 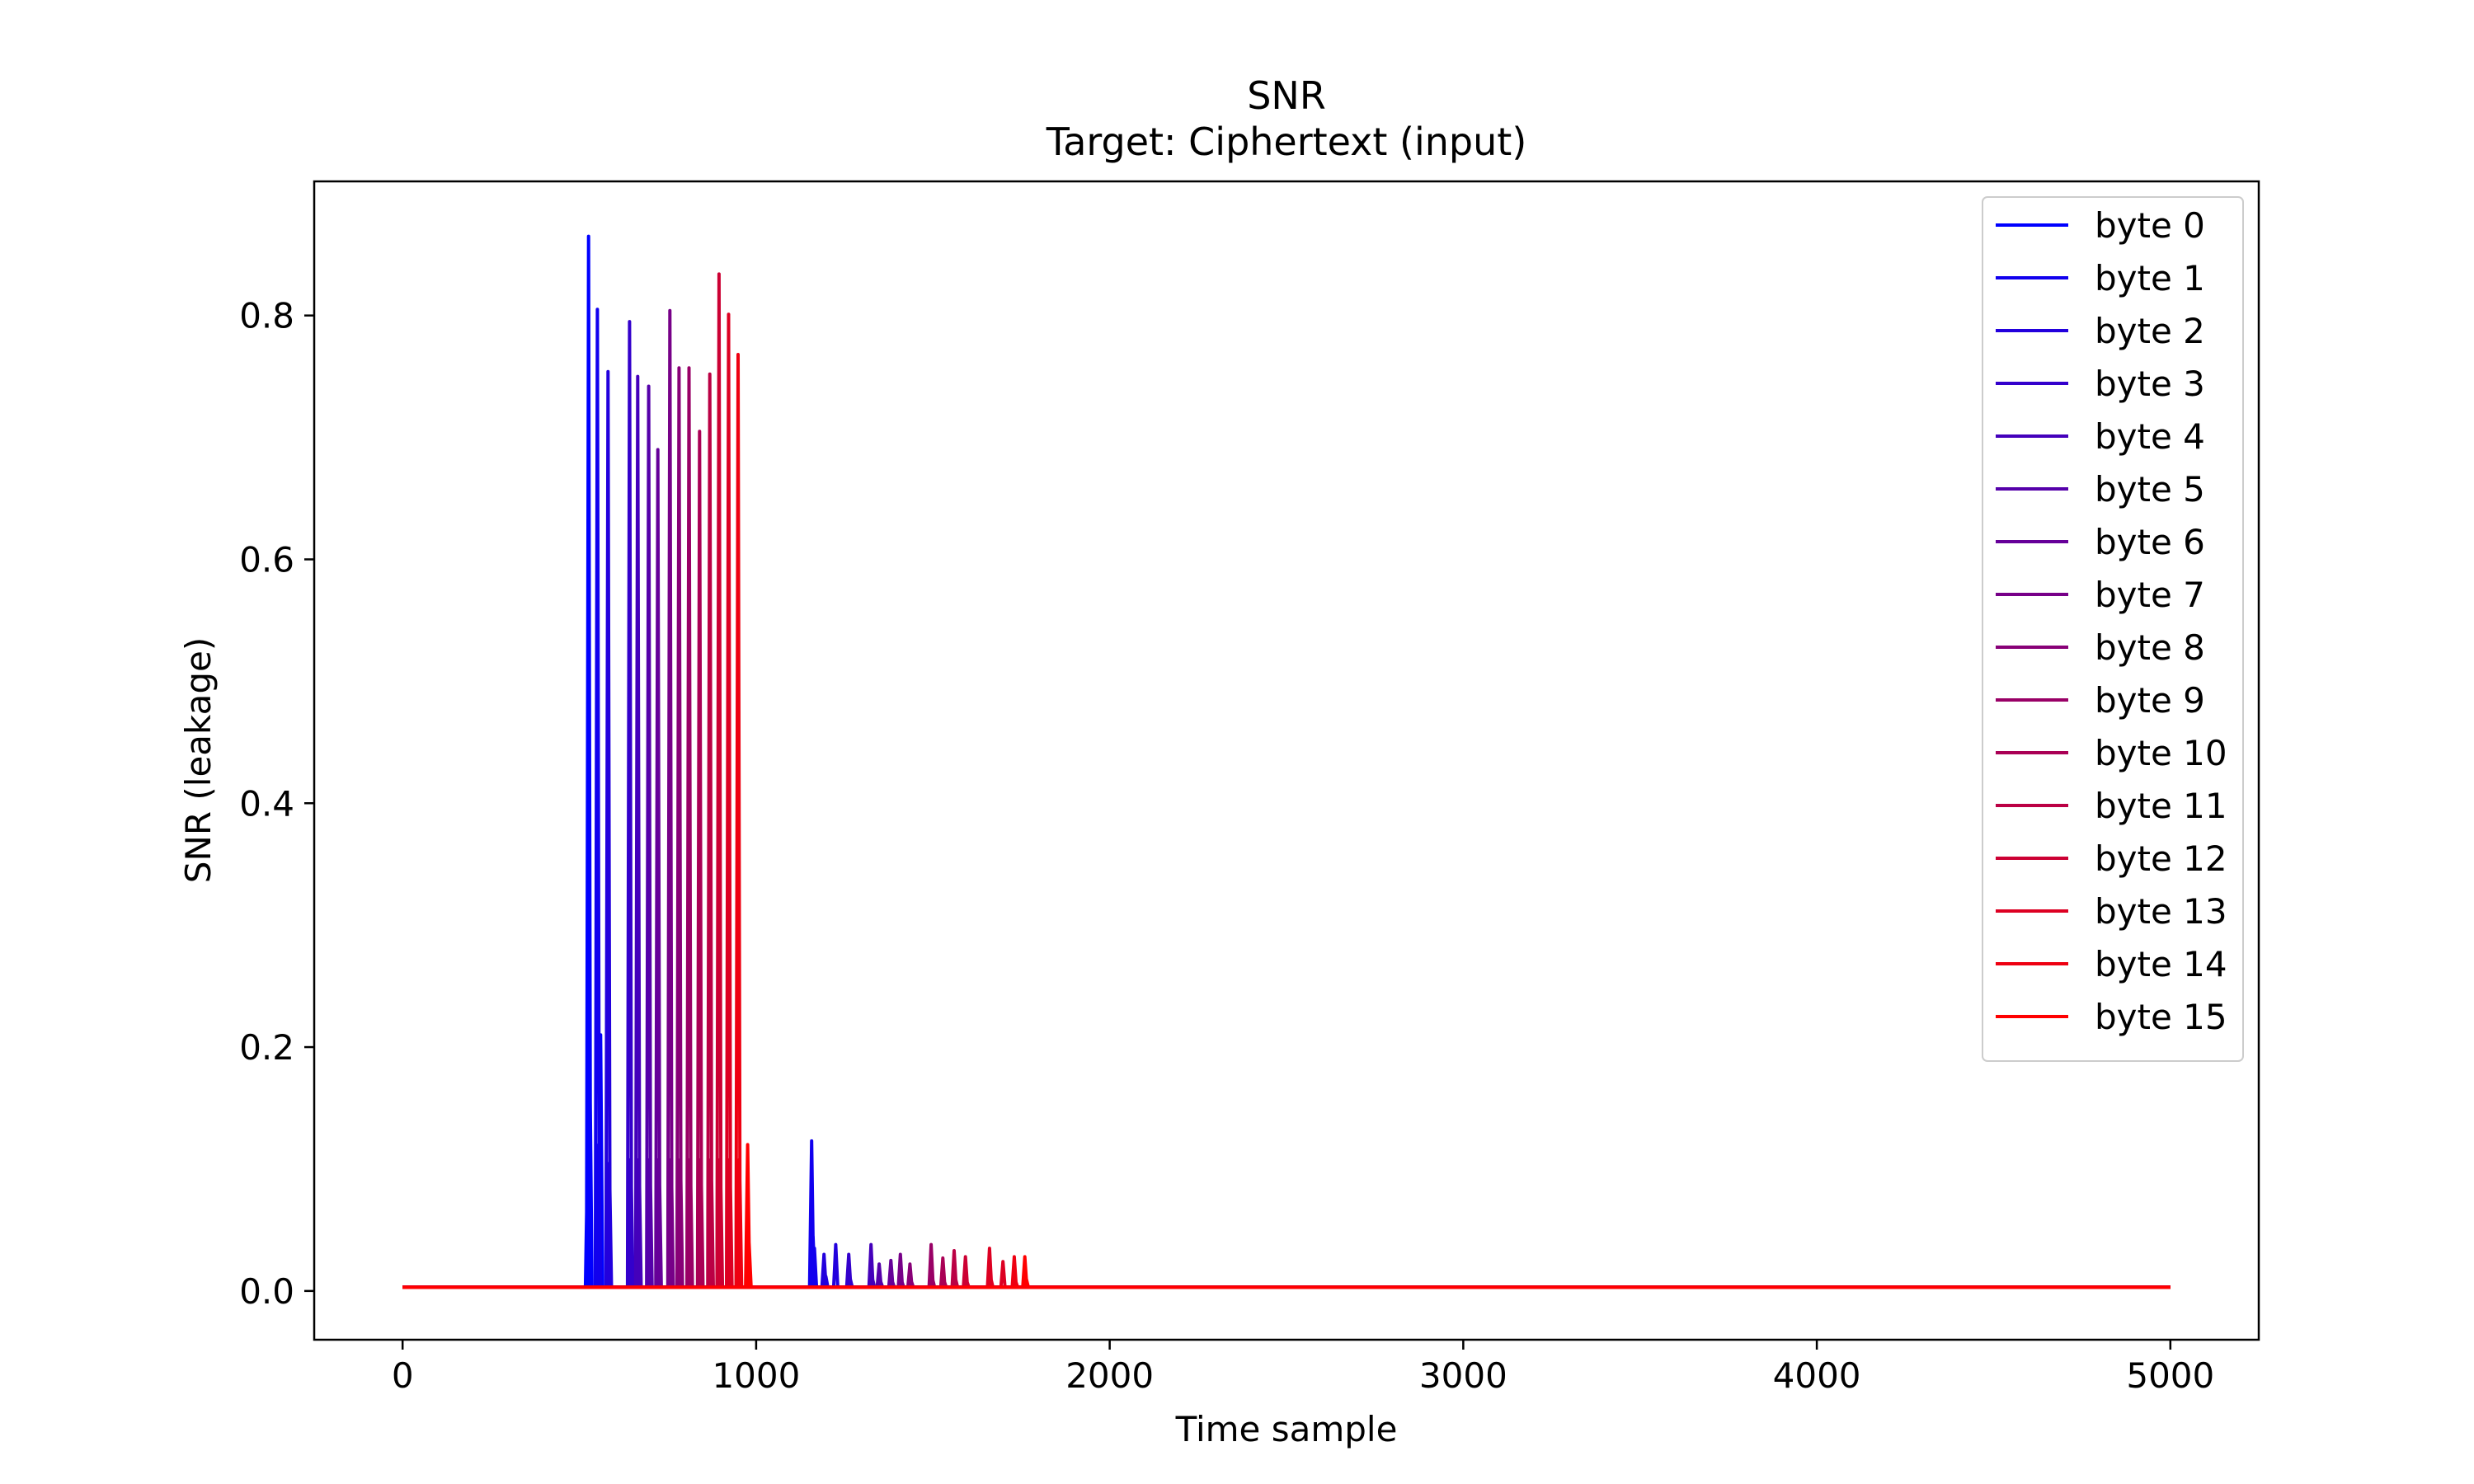 What do you see at coordinates (2161, 911) in the screenshot?
I see `legend-label-byte-13: byte 13` at bounding box center [2161, 911].